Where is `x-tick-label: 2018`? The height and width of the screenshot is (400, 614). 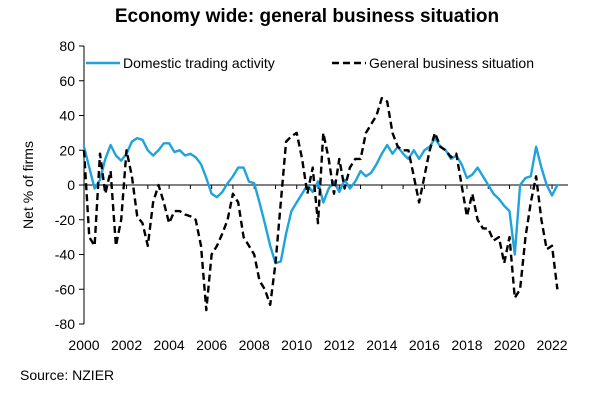 x-tick-label: 2018 is located at coordinates (466, 345).